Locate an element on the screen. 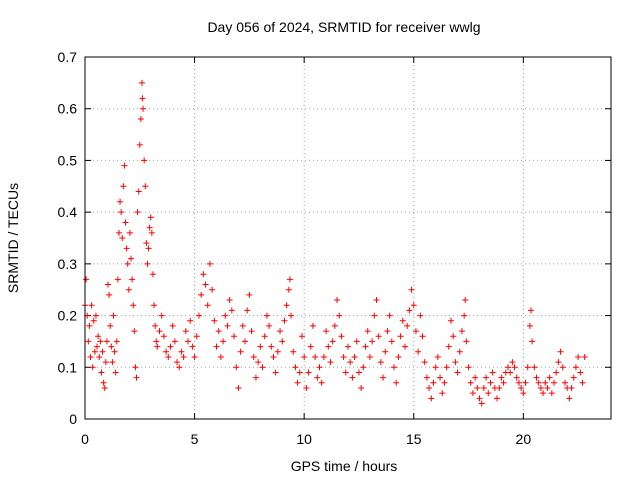 Image resolution: width=640 pixels, height=480 pixels. x-tick-label: 15 is located at coordinates (414, 439).